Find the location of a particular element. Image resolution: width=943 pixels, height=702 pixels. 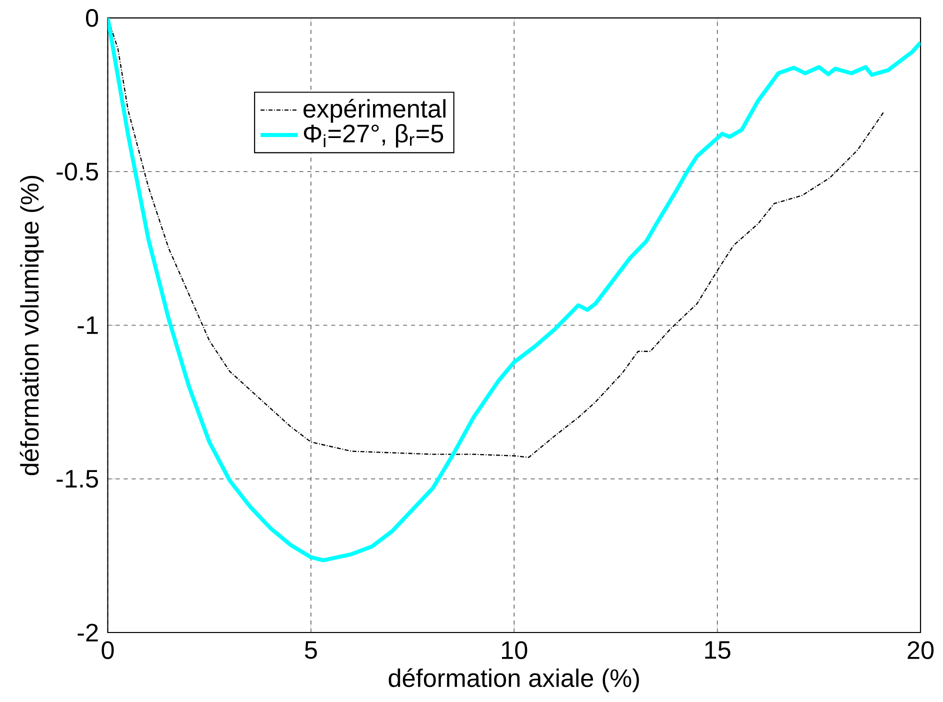

x-tick-label: 10 is located at coordinates (515, 650).